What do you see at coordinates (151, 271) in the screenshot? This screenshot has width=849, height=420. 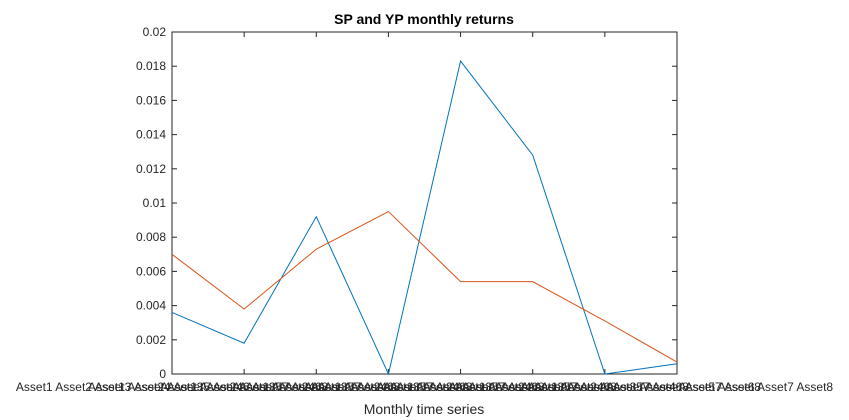 I see `y-tick-label: 0.006` at bounding box center [151, 271].